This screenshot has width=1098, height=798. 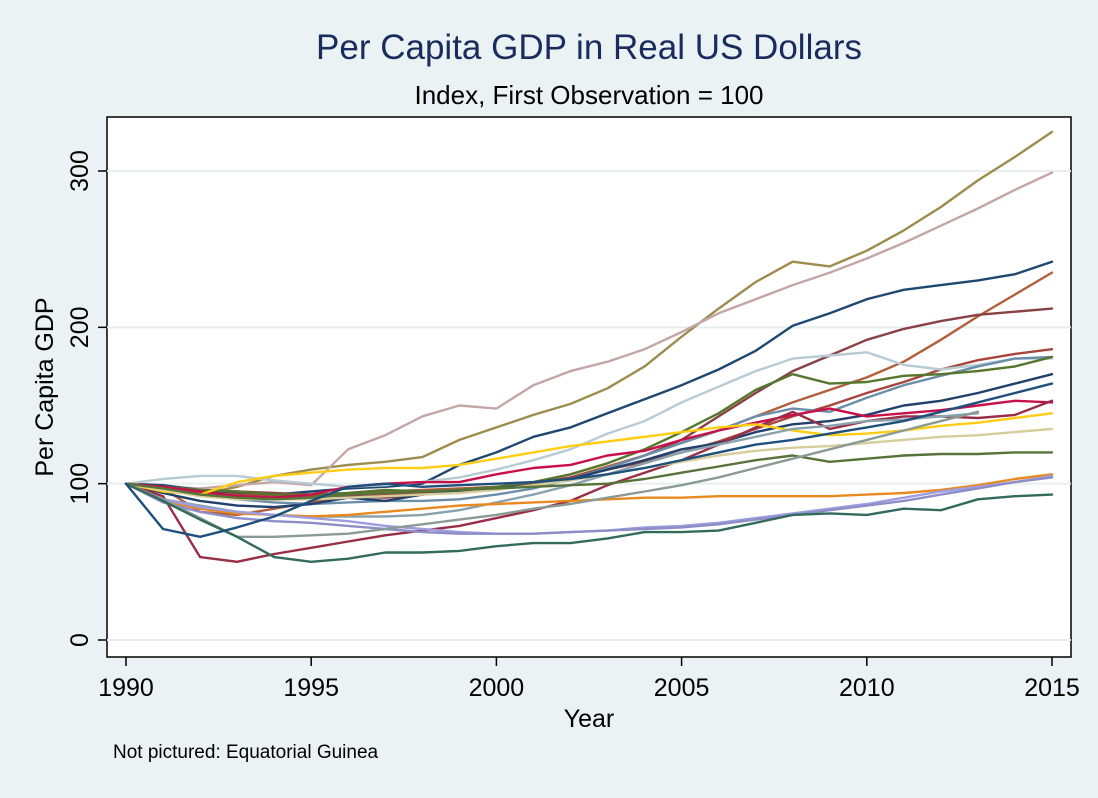 What do you see at coordinates (80, 171) in the screenshot?
I see `y-tick-label: 300` at bounding box center [80, 171].